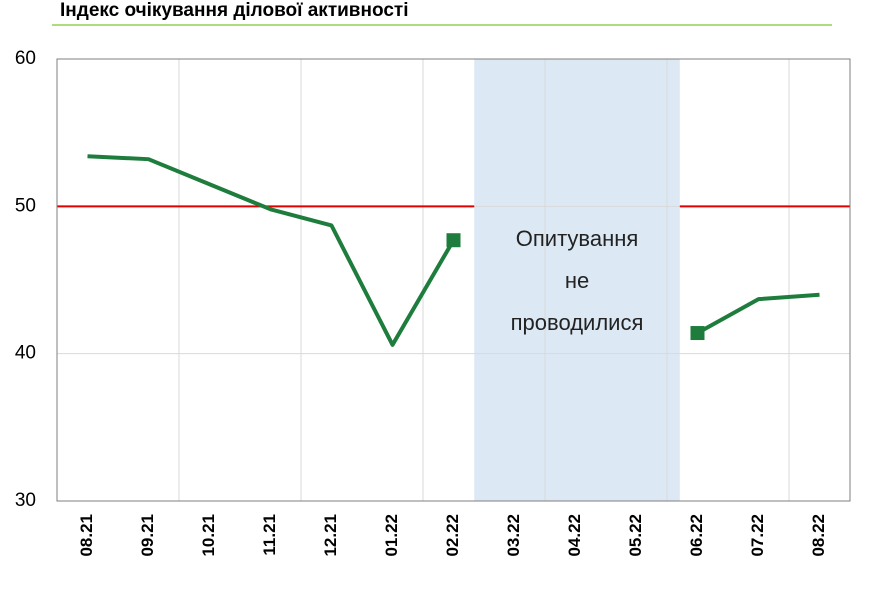 The height and width of the screenshot is (591, 877). I want to click on x-tick-label: 10.21, so click(208, 535).